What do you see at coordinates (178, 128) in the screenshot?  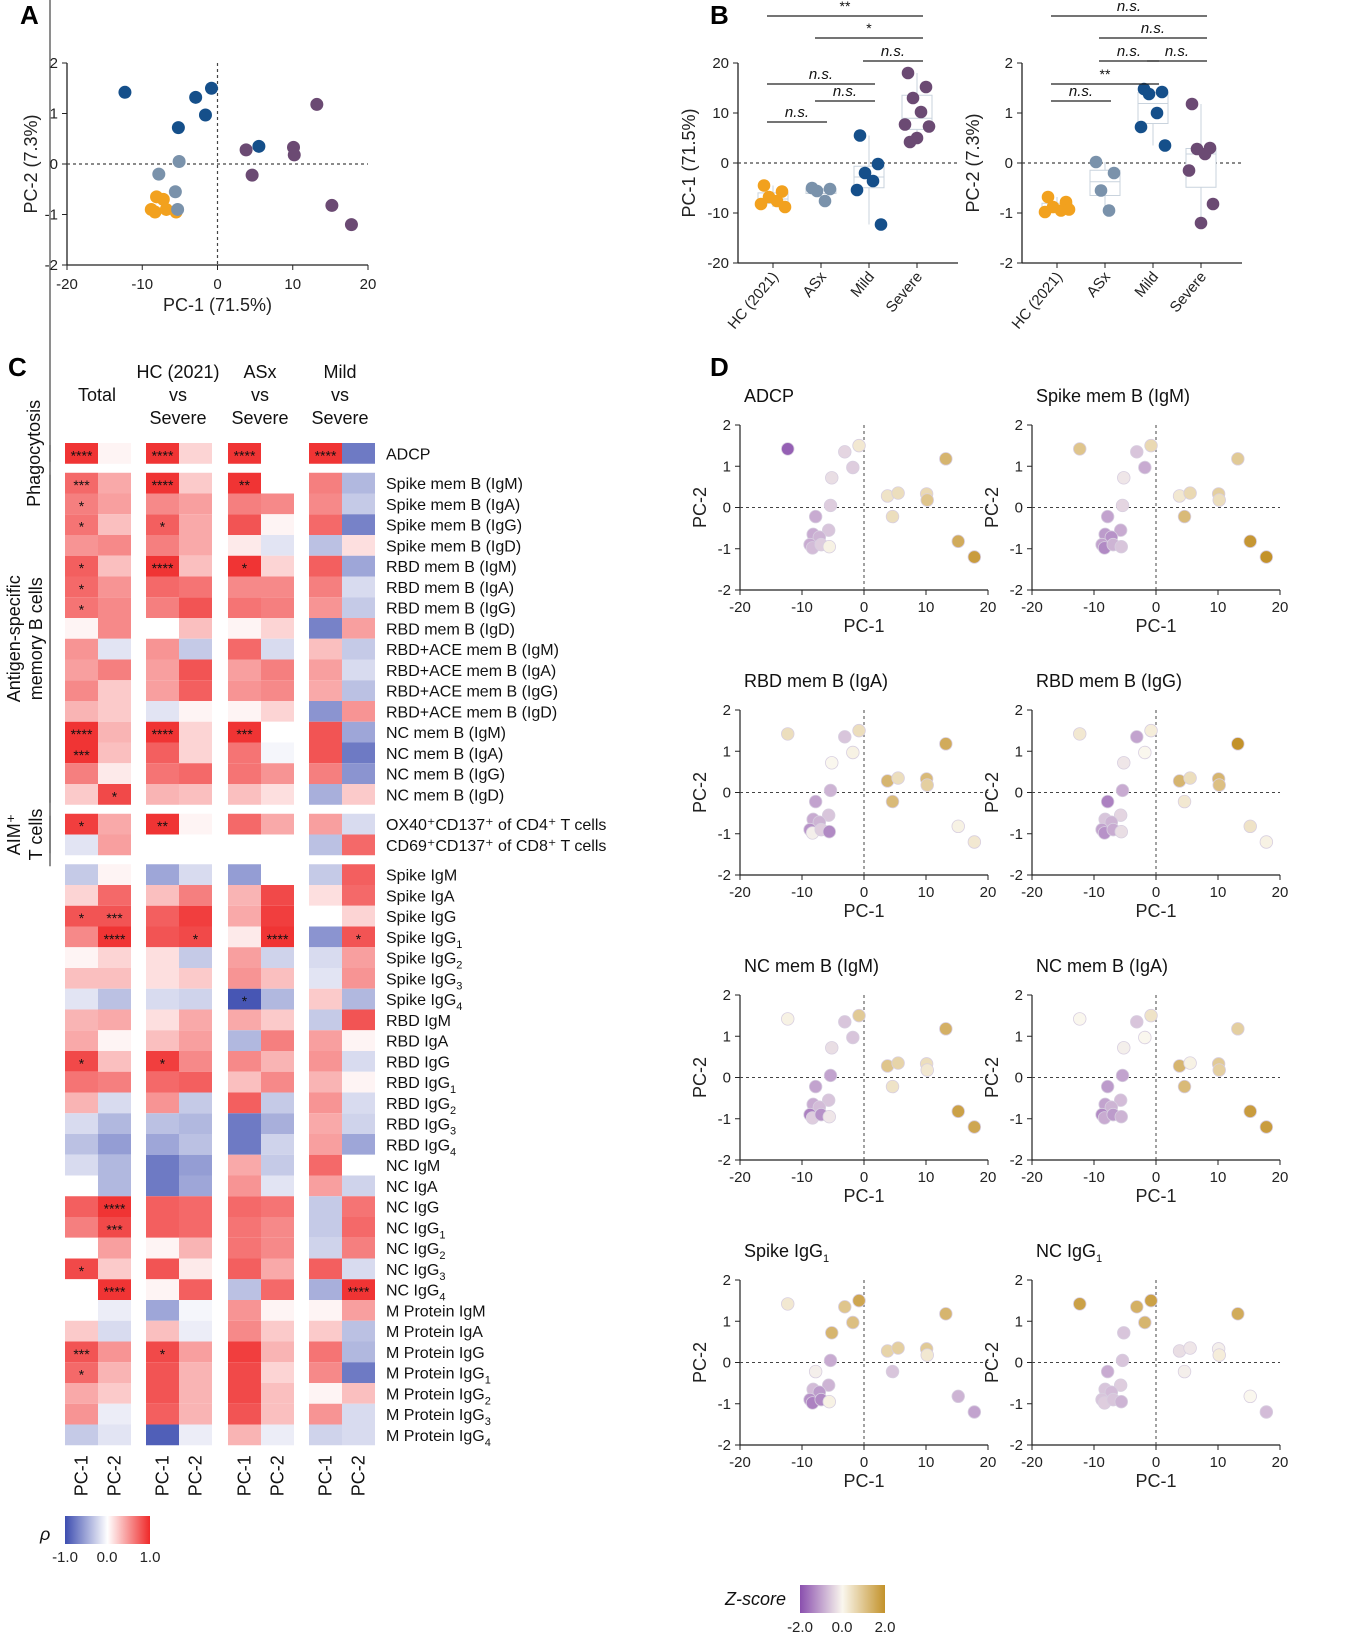 I see `point-mild` at bounding box center [178, 128].